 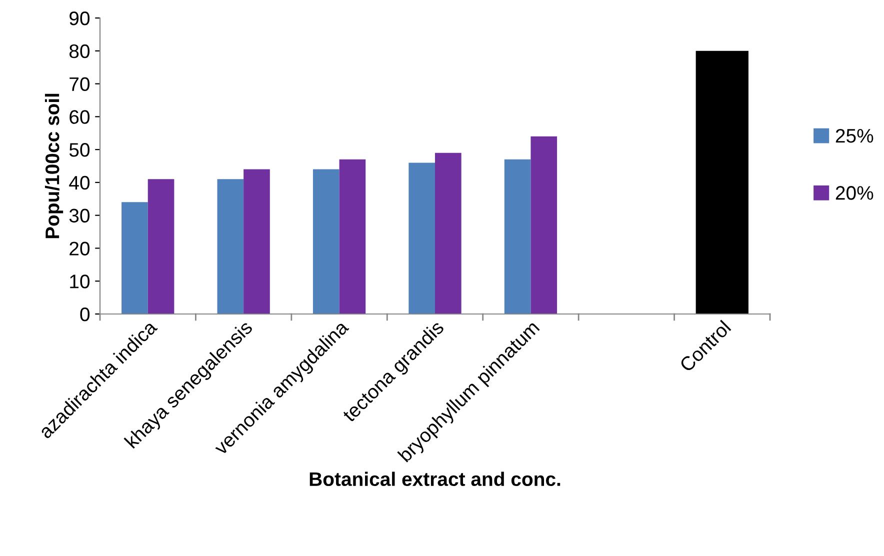 I want to click on legend-label: 25%, so click(x=855, y=135).